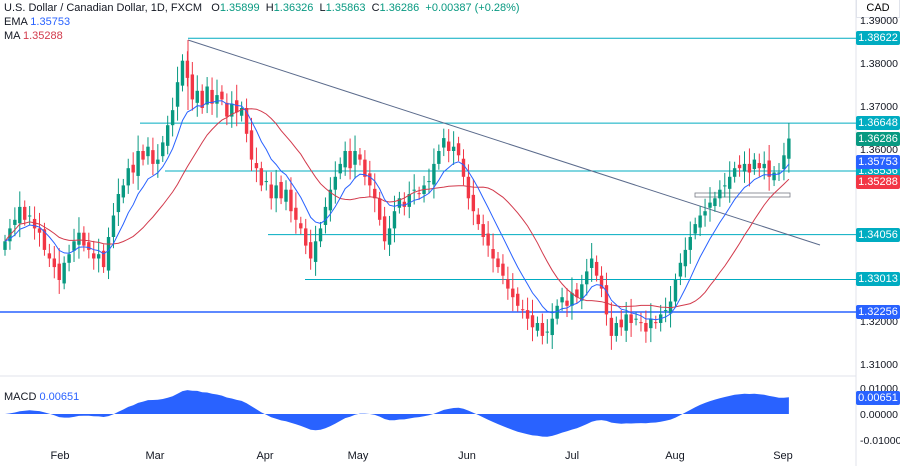 Image resolution: width=900 pixels, height=466 pixels. I want to click on ema-legend: EMA 1.35753, so click(37, 22).